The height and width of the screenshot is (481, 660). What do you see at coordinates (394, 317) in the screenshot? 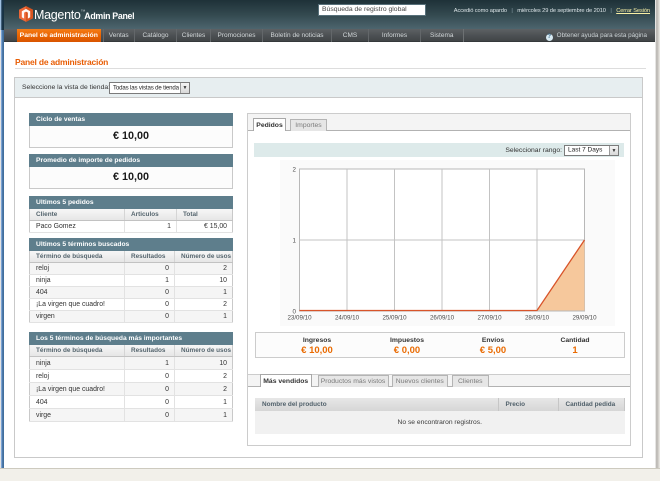
I see `svg-text: 25/09/10` at bounding box center [394, 317].